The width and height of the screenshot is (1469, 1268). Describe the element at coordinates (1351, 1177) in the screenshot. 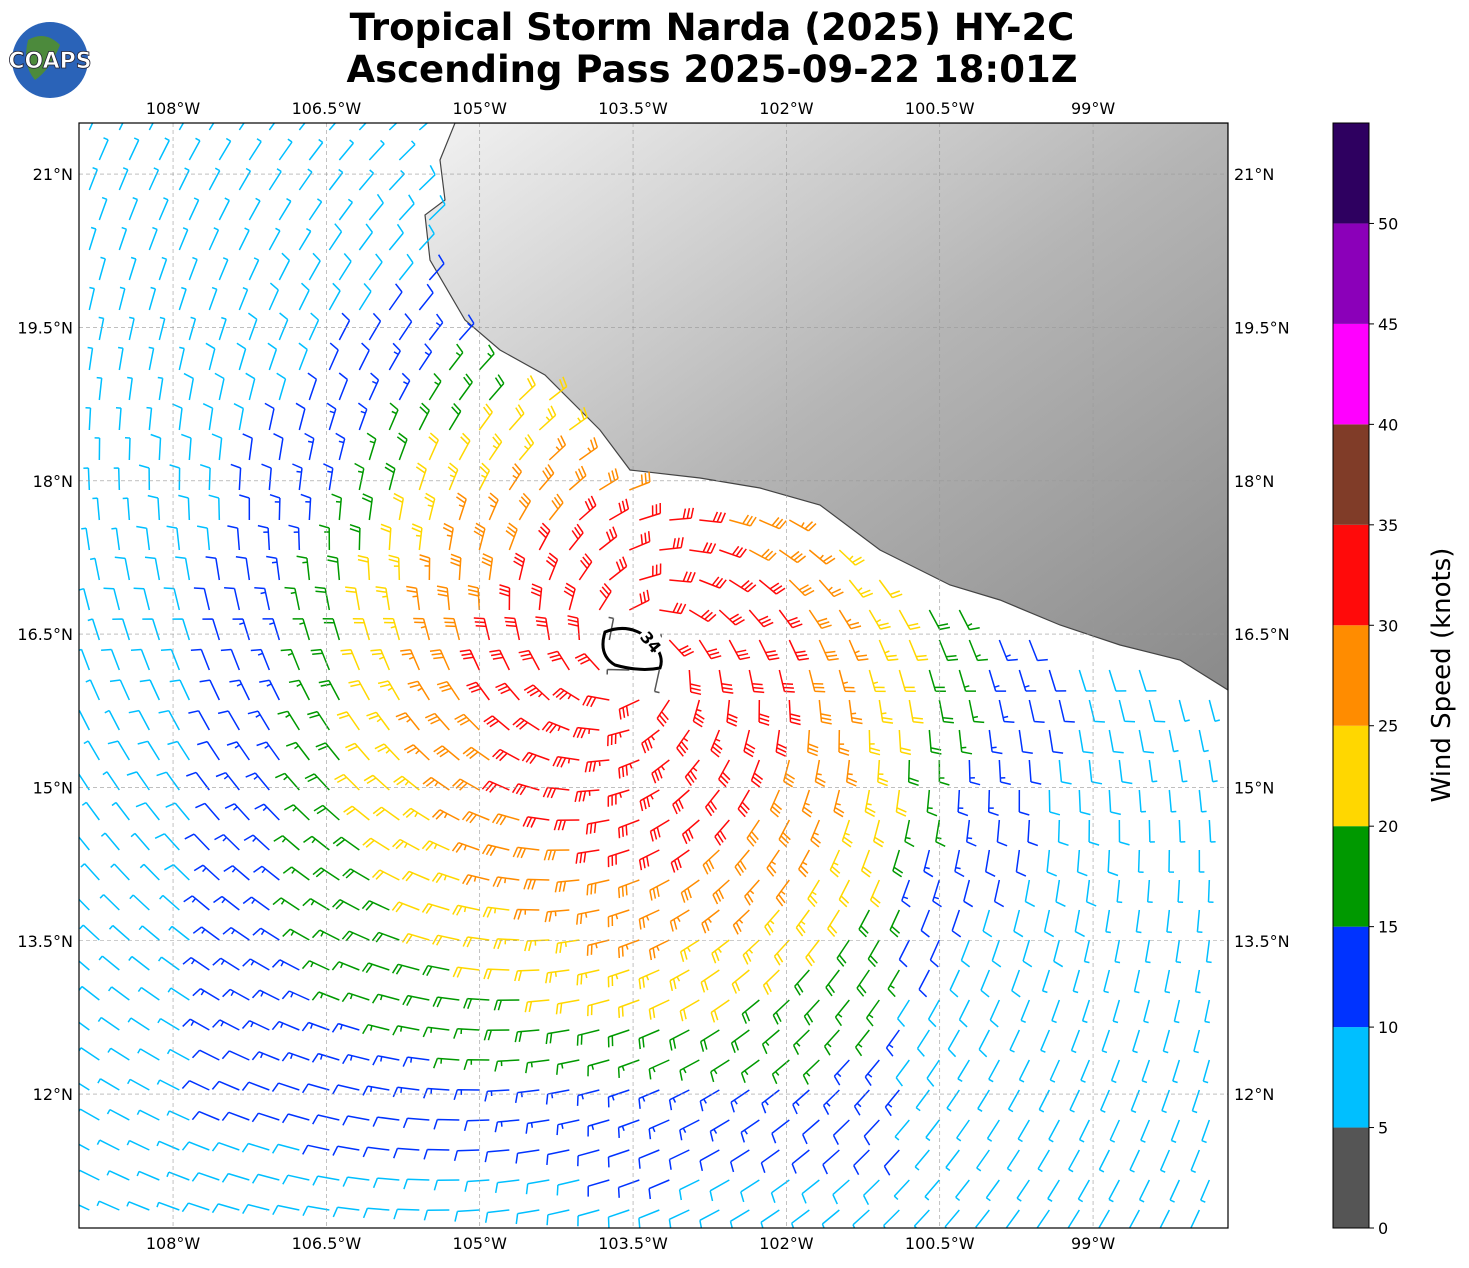

I see `colorbar-segment` at that location.